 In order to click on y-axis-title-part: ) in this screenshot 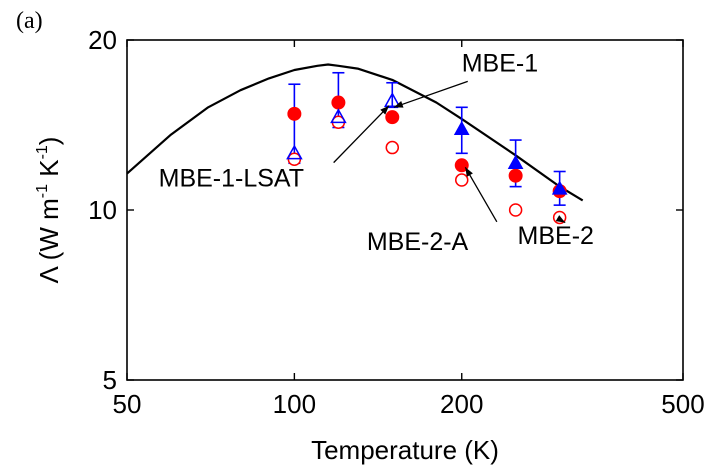, I will do `click(49, 141)`.